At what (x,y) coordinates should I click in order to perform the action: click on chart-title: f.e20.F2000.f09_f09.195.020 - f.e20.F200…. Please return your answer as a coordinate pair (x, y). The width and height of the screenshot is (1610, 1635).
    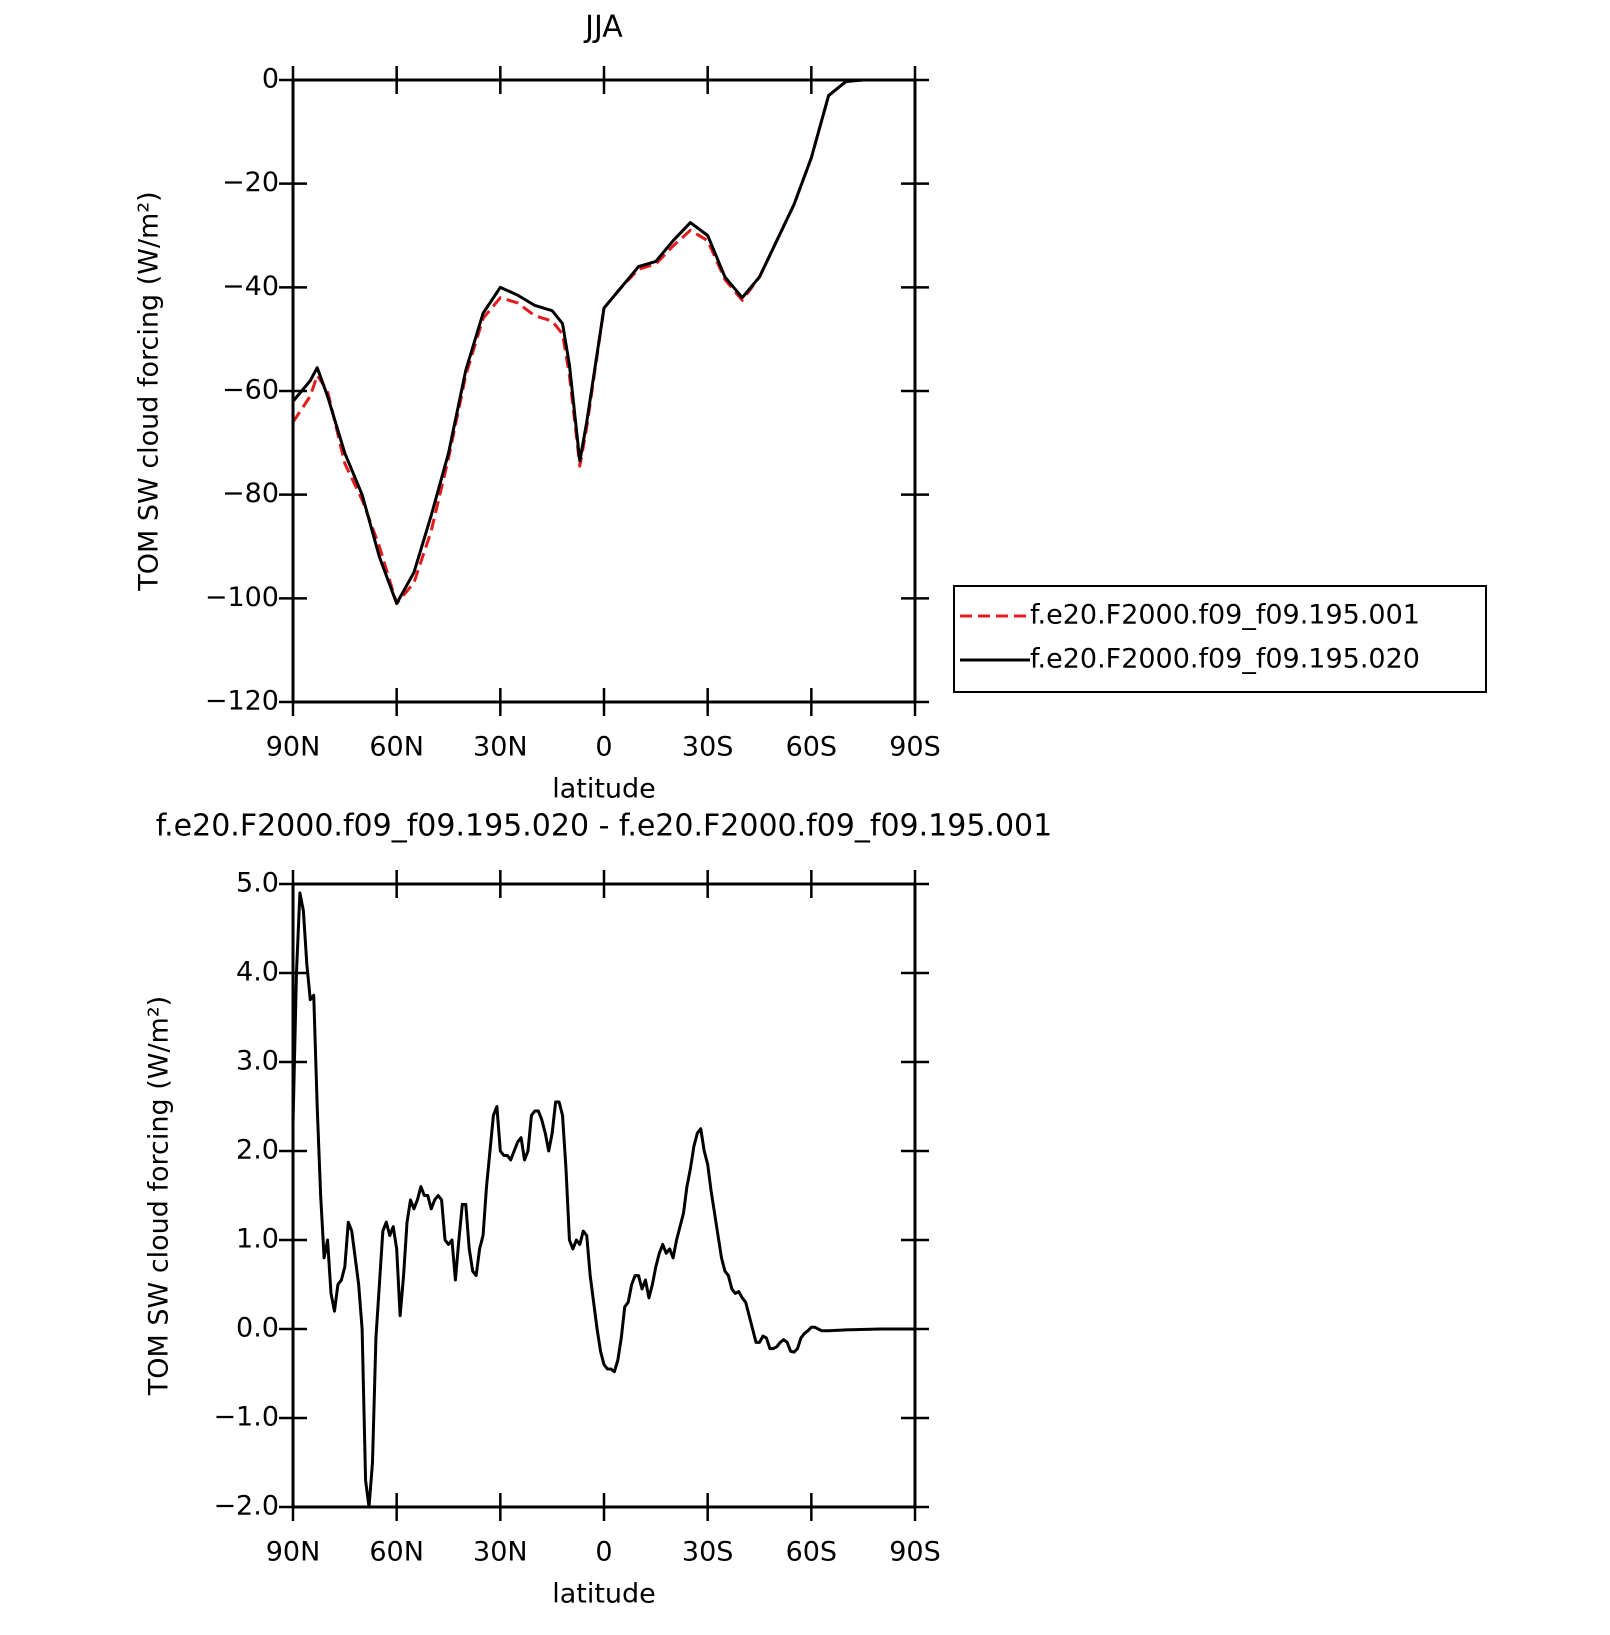
    Looking at the image, I should click on (604, 826).